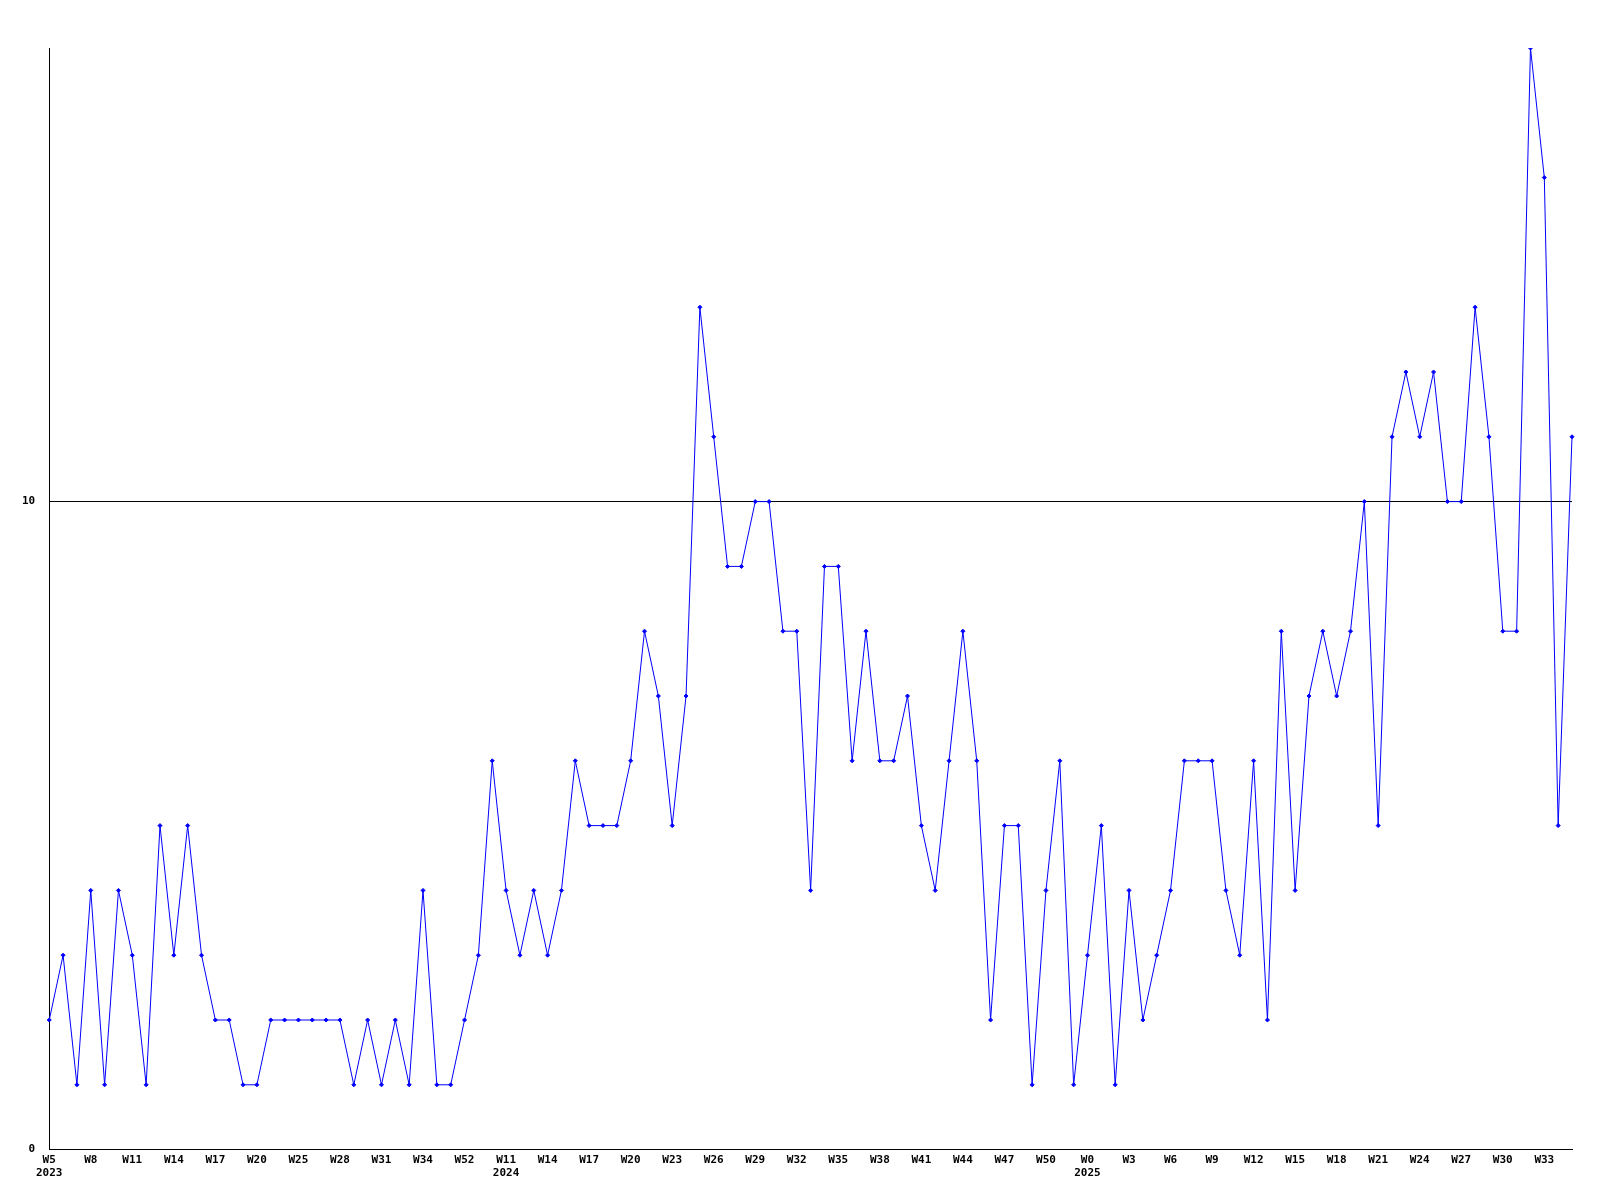 The width and height of the screenshot is (1600, 1200). What do you see at coordinates (963, 1160) in the screenshot?
I see `x-tick-label: W44` at bounding box center [963, 1160].